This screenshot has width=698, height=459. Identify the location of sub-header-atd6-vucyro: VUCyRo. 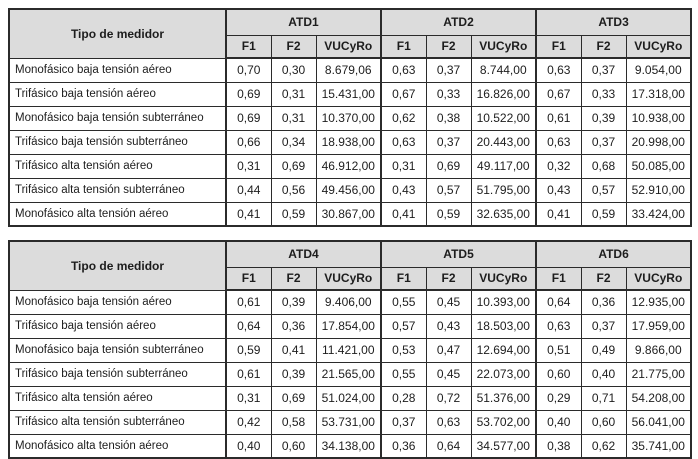
(658, 278).